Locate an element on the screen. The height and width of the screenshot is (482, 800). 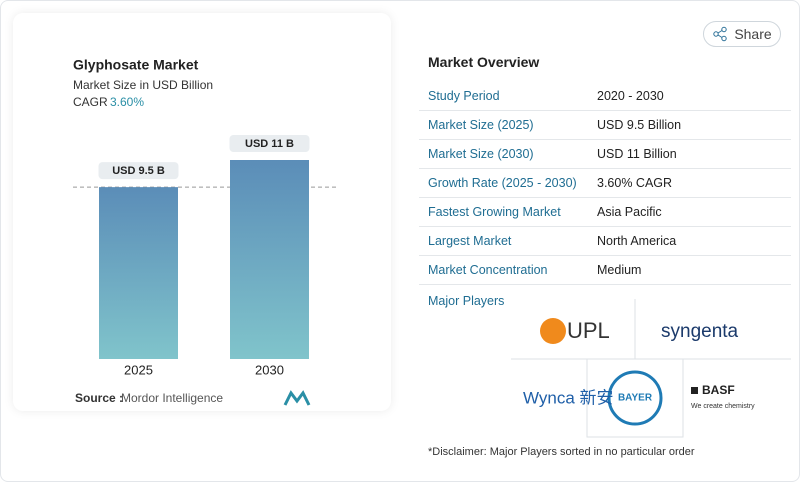
overview-title: Market Overview is located at coordinates (484, 62).